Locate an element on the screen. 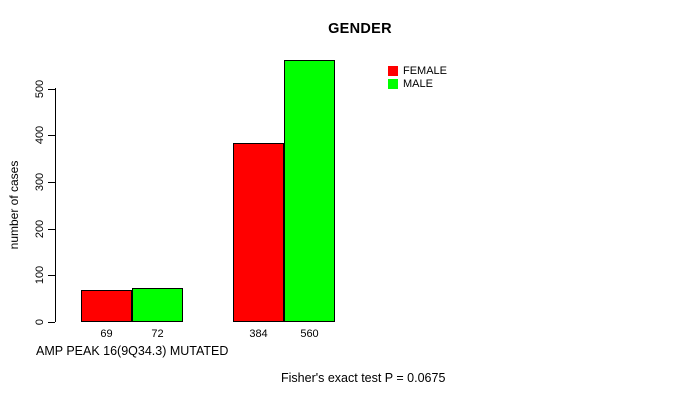 This screenshot has width=690, height=400. bar-value-label: 560 is located at coordinates (309, 334).